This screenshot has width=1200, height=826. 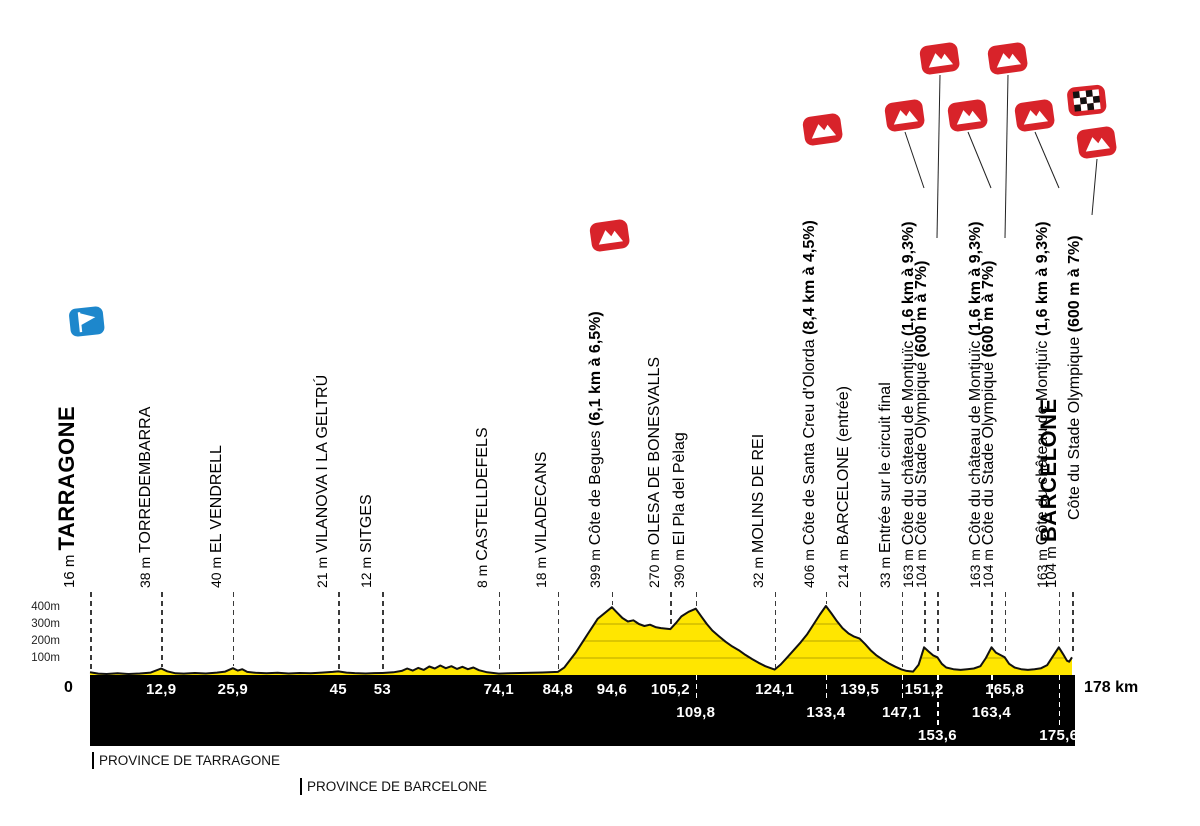 I want to click on waypoint-name: CASTELLDEFELS, so click(x=483, y=494).